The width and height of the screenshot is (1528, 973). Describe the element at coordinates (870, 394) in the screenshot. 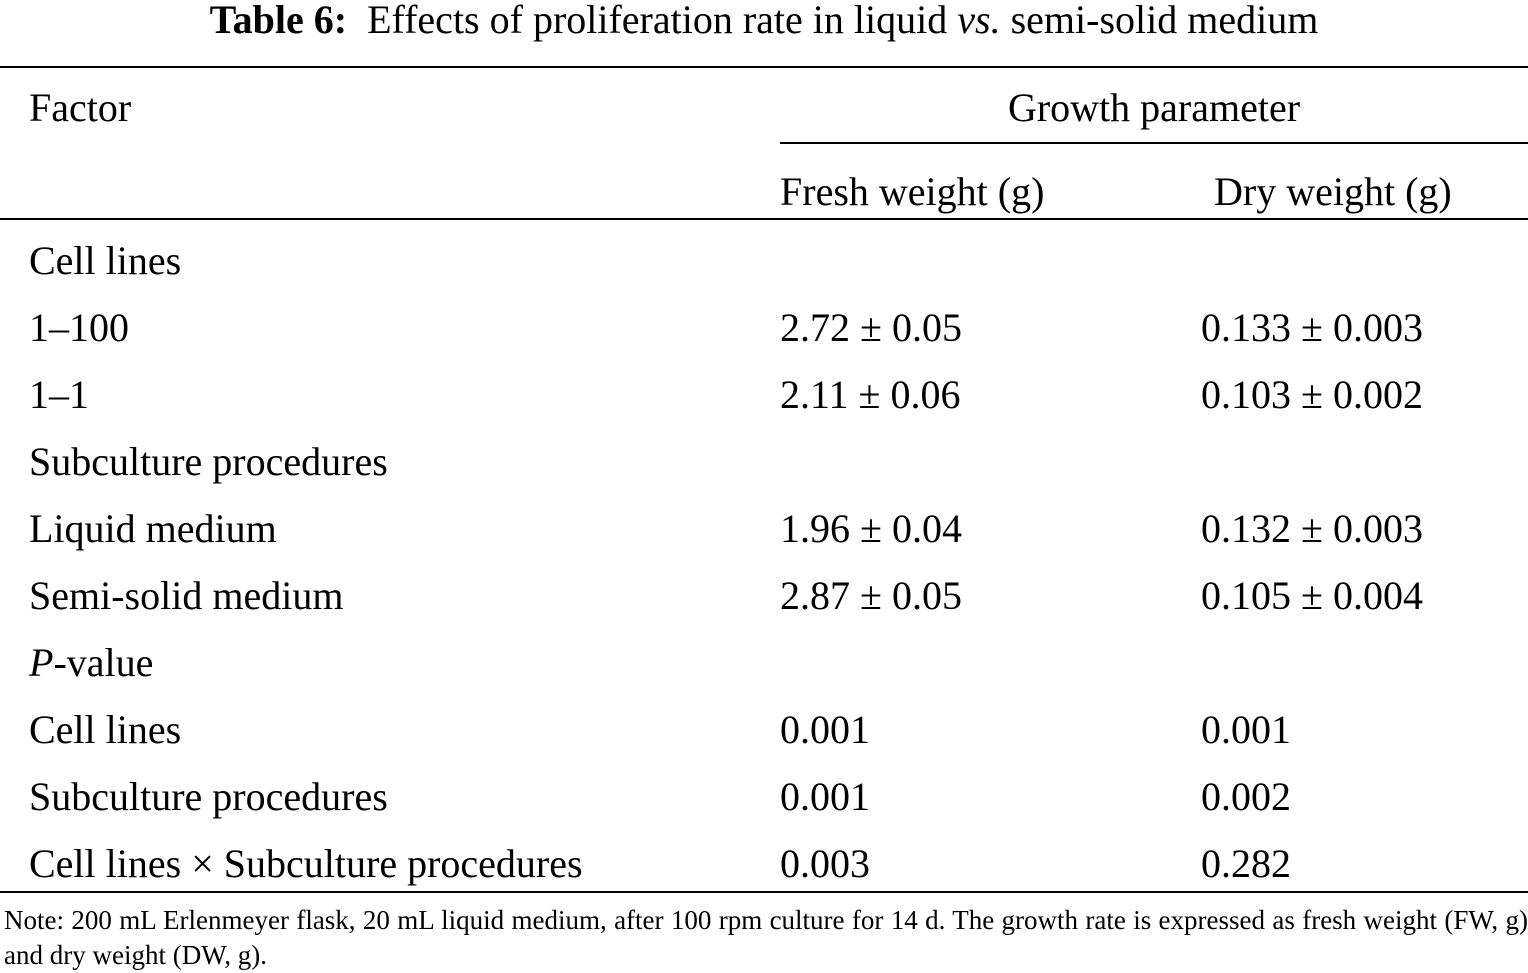

I see `row-fresh-weight: 2.11 ± 0.06` at that location.